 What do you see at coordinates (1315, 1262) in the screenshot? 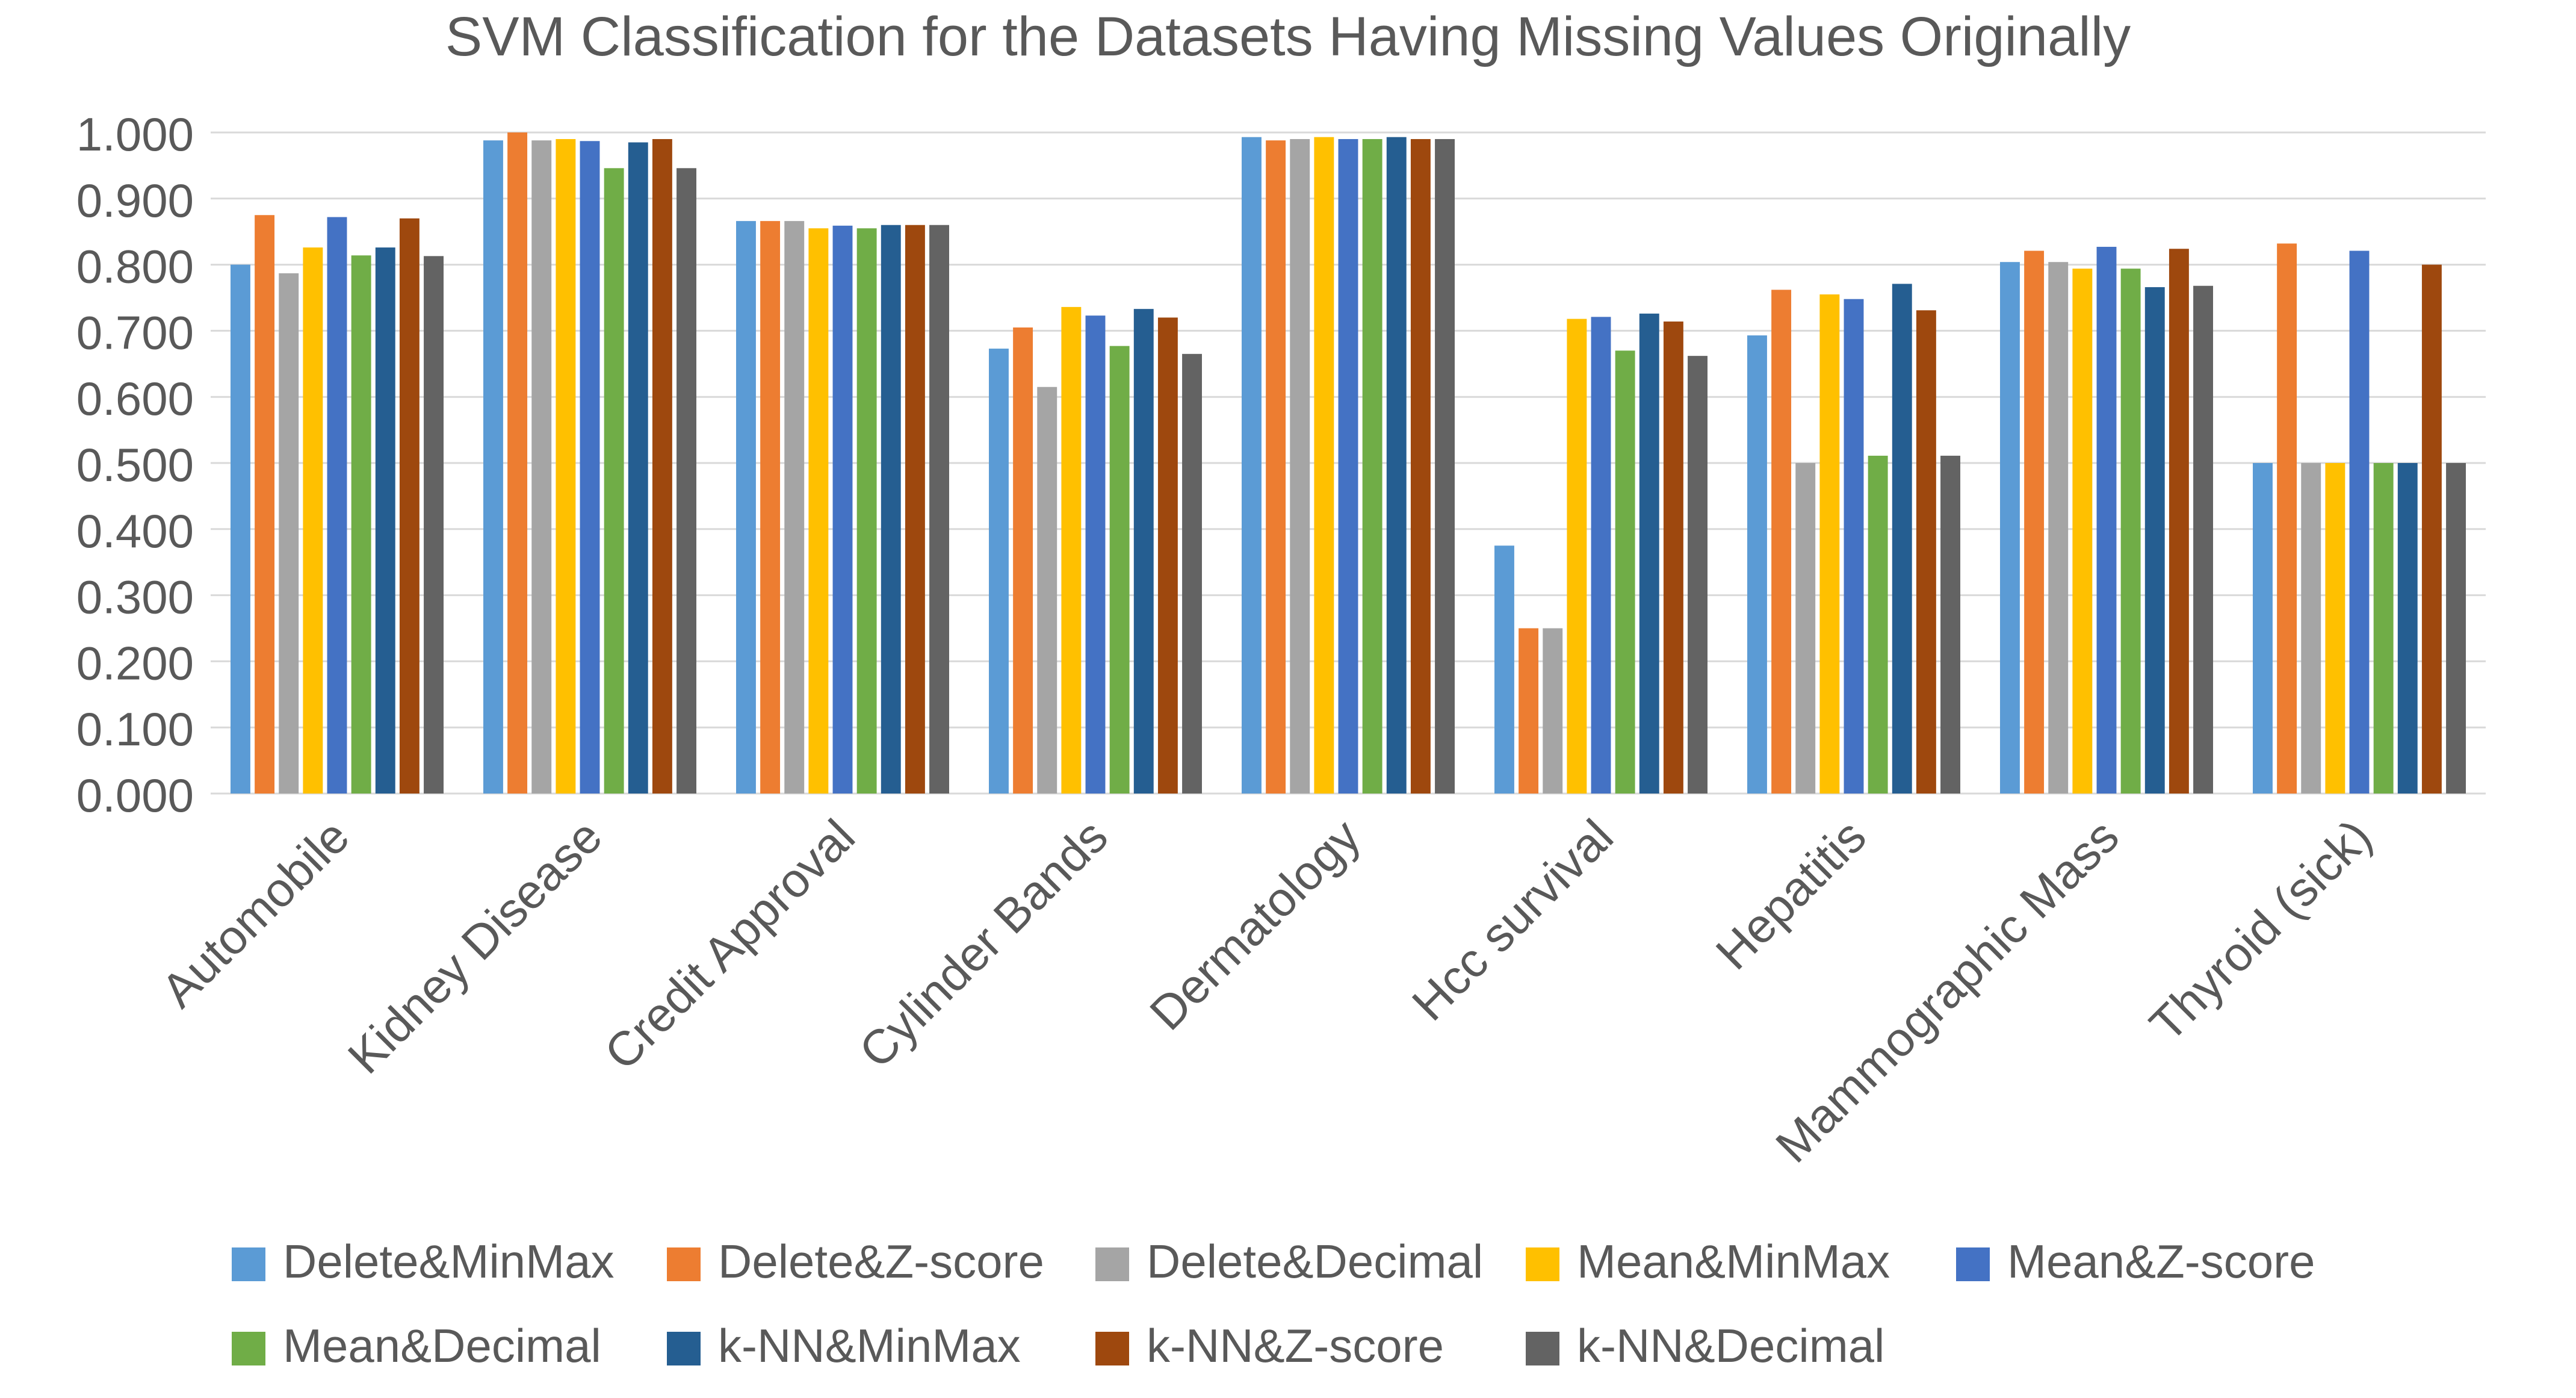
I see `legend-label: Delete&Decimal` at bounding box center [1315, 1262].